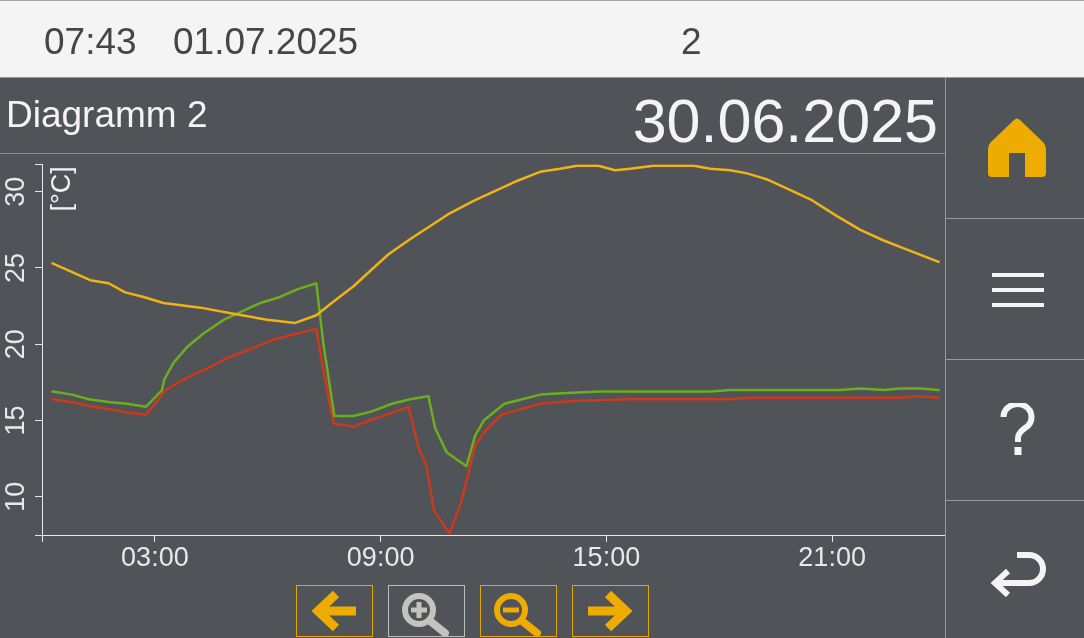  Describe the element at coordinates (107, 114) in the screenshot. I see `chart-title: Diagramm 2` at that location.